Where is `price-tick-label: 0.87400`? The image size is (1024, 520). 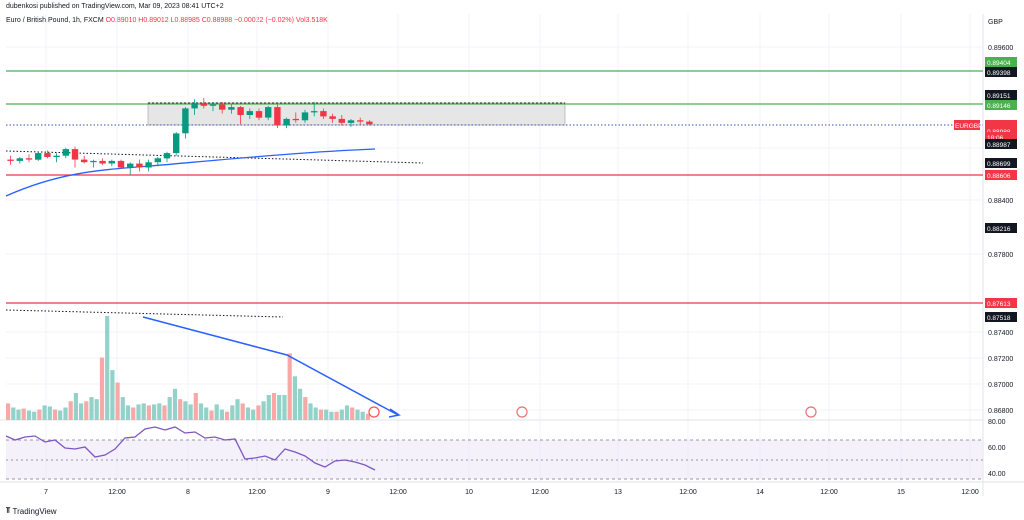 price-tick-label: 0.87400 is located at coordinates (1000, 333).